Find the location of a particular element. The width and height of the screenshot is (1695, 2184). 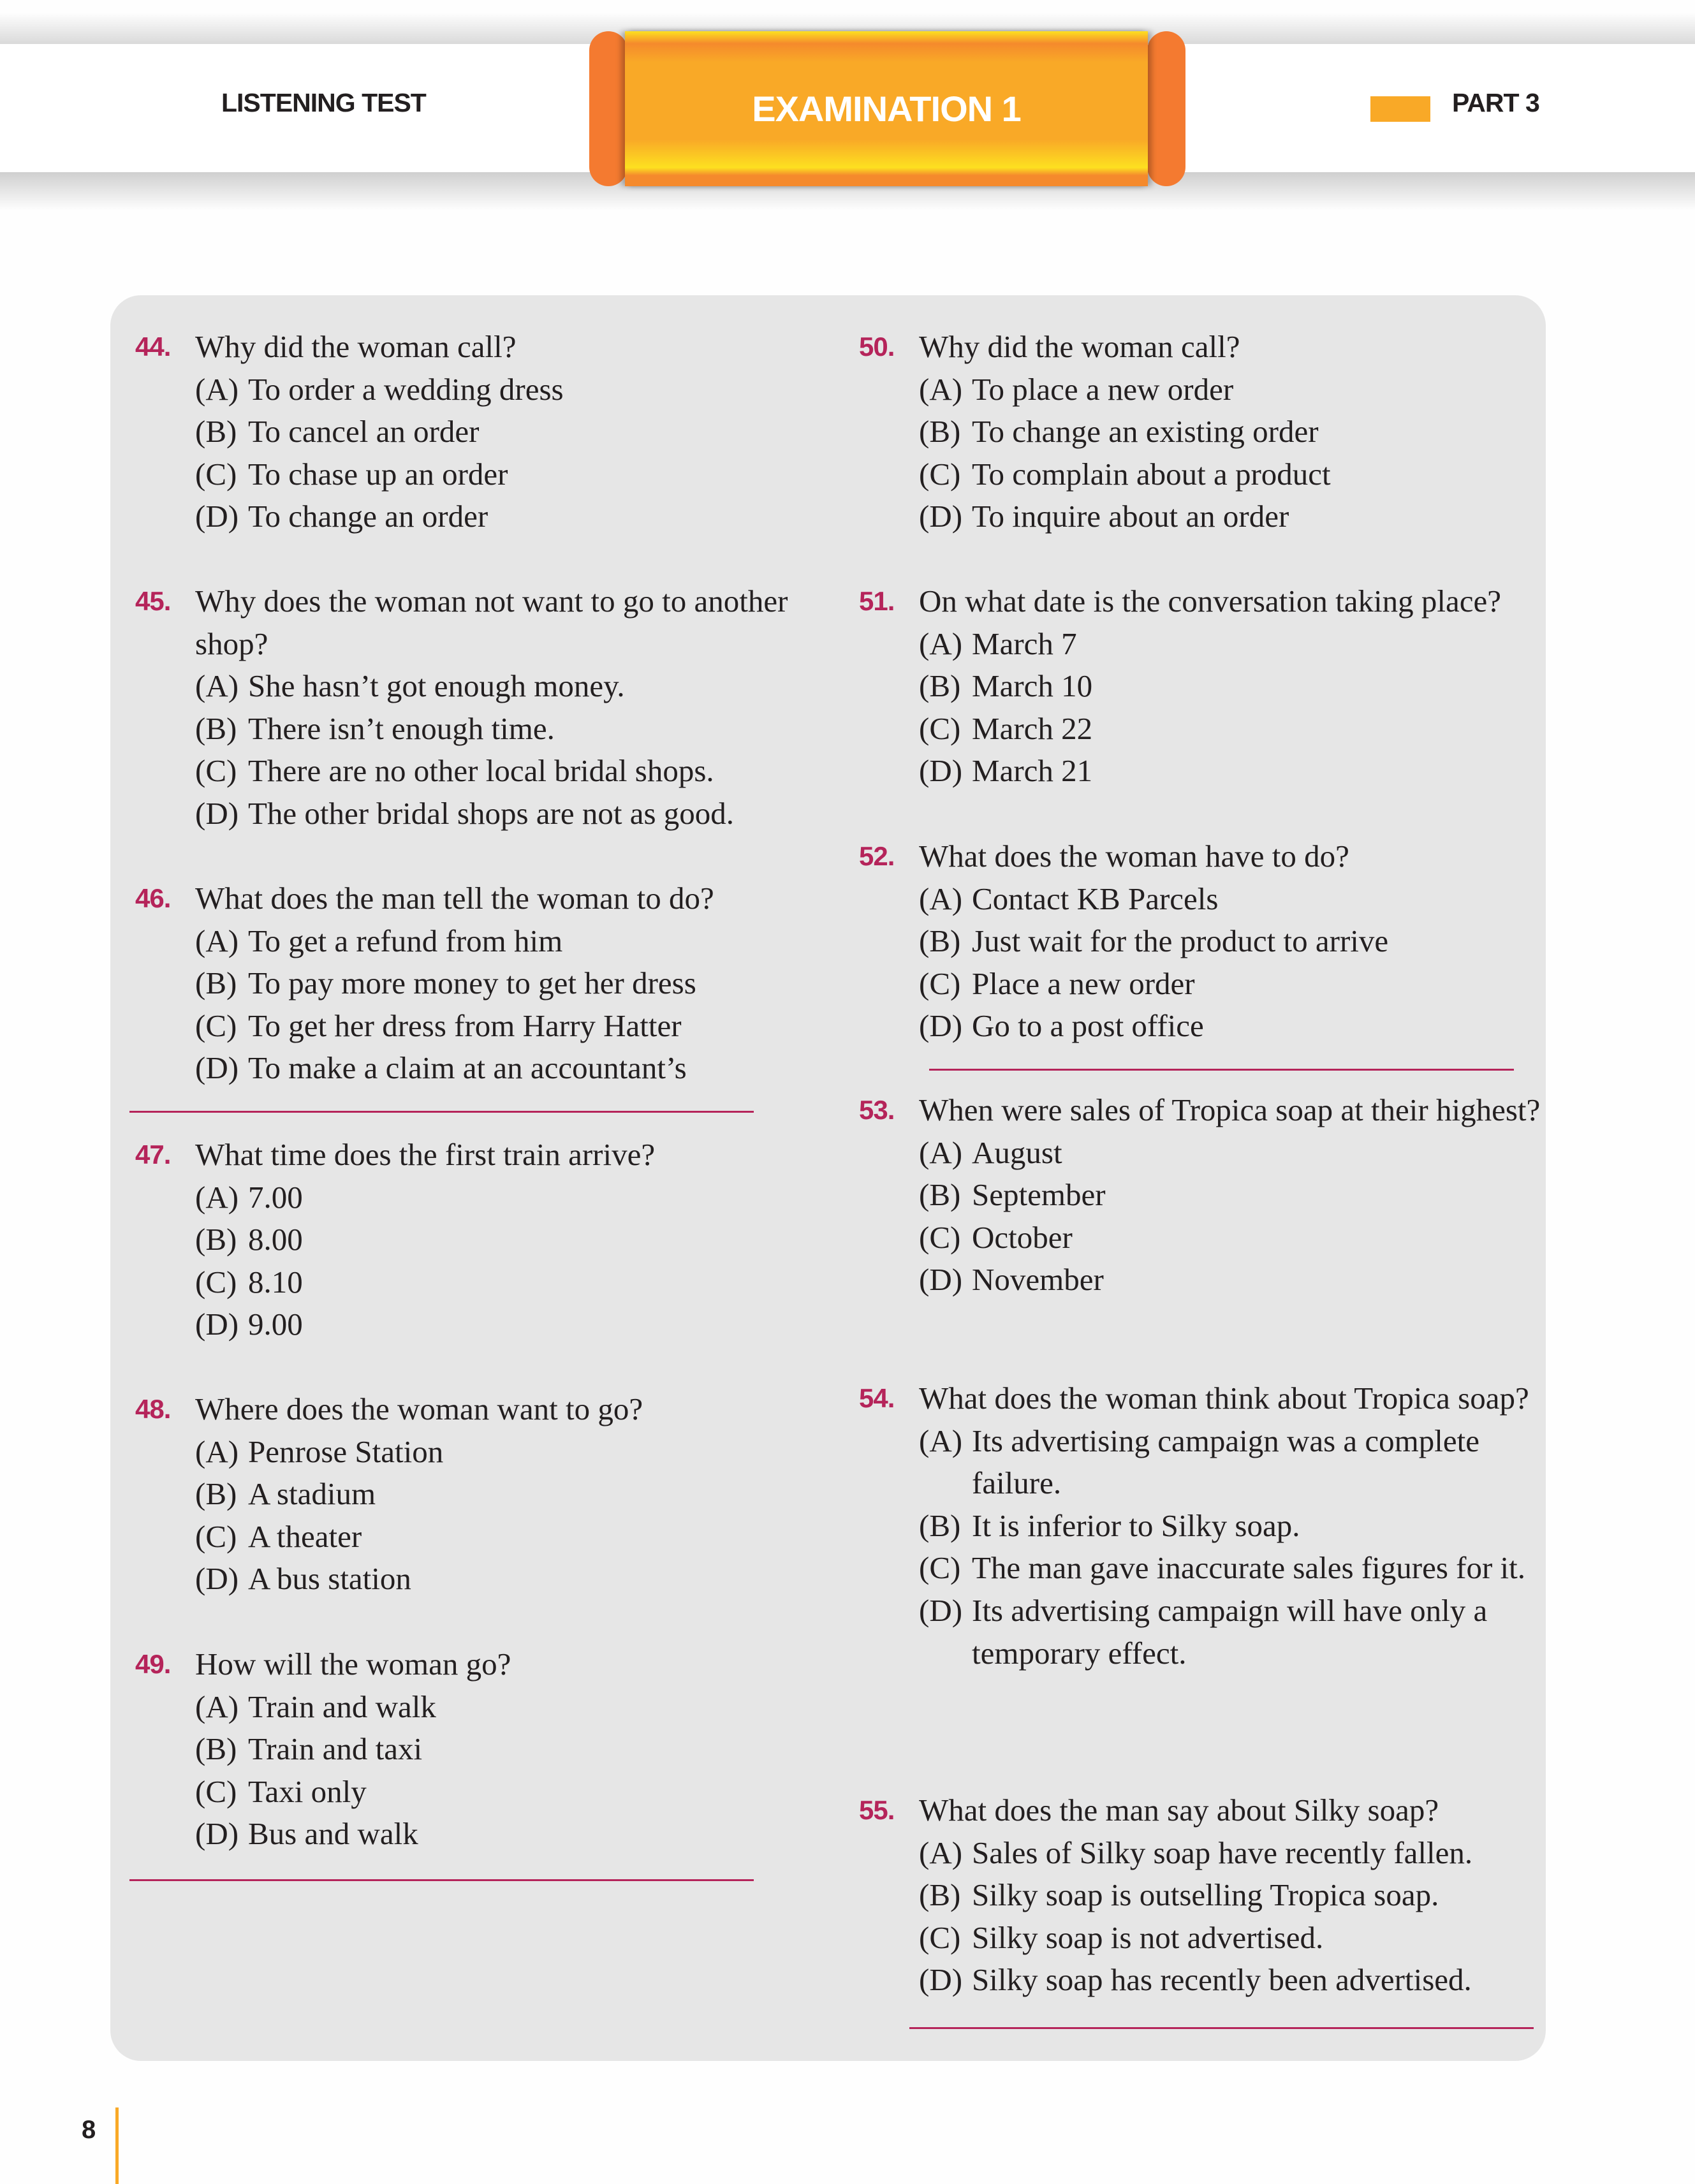

question-number: 44. is located at coordinates (153, 347).